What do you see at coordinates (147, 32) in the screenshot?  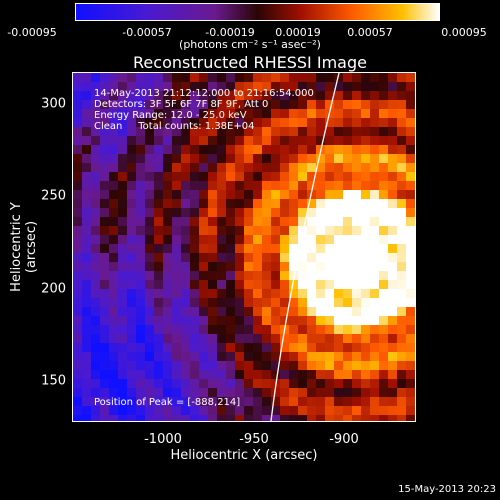 I see `colorbar-tick: -0.00057` at bounding box center [147, 32].